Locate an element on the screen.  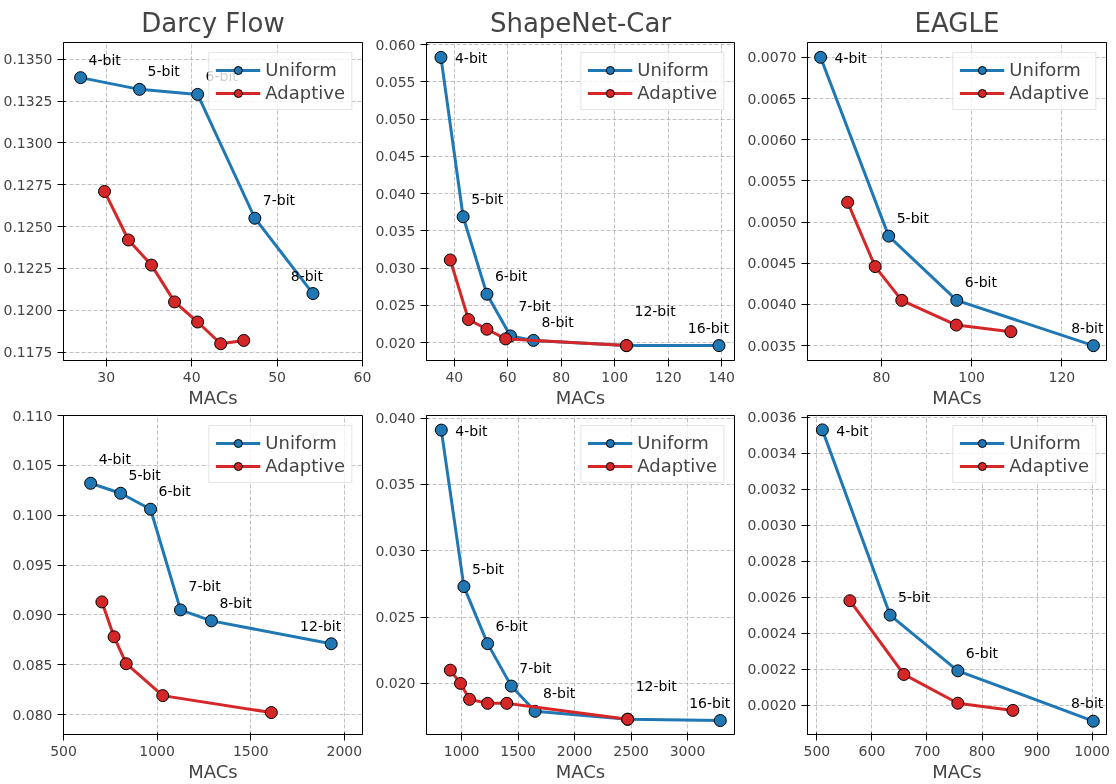
x-tick-label: 800 is located at coordinates (982, 750).